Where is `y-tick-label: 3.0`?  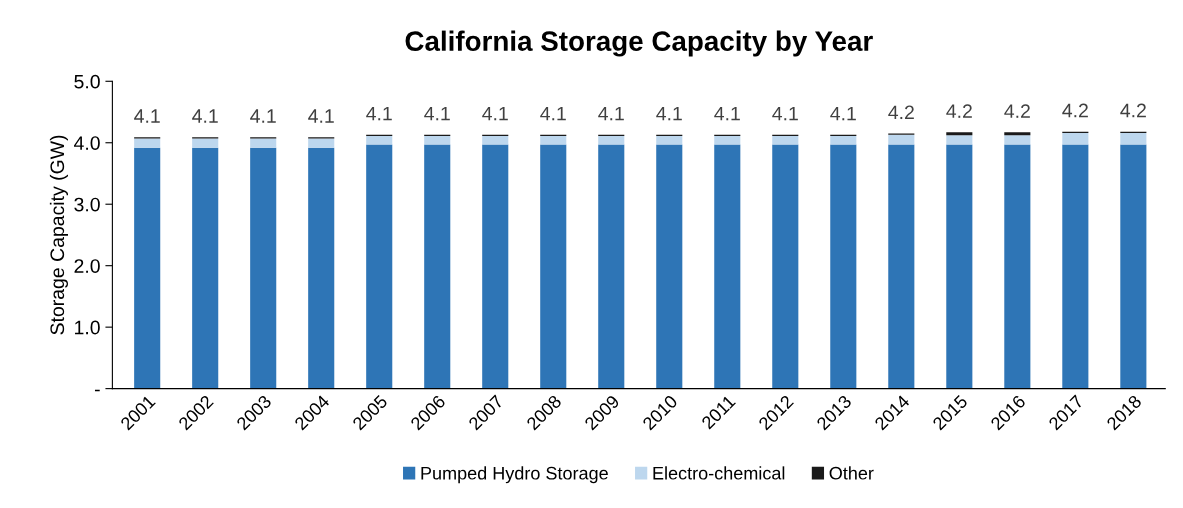
y-tick-label: 3.0 is located at coordinates (87, 204).